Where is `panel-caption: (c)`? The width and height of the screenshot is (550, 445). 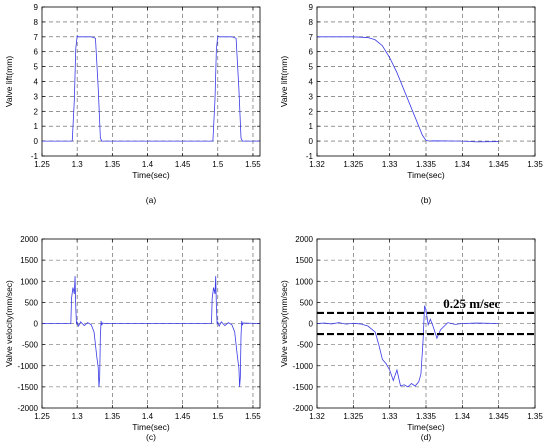 panel-caption: (c) is located at coordinates (151, 437).